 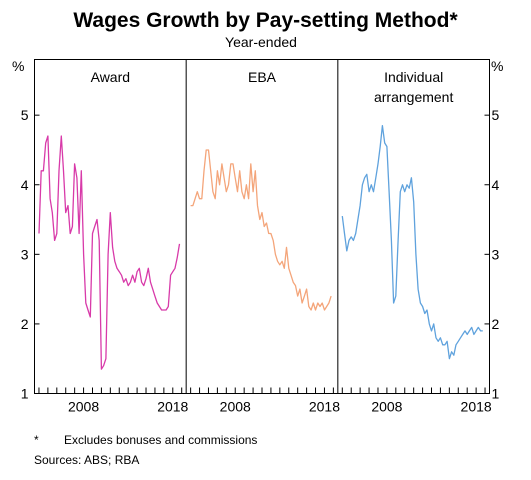 What do you see at coordinates (412, 242) in the screenshot?
I see `series-line-individual-arrangement` at bounding box center [412, 242].